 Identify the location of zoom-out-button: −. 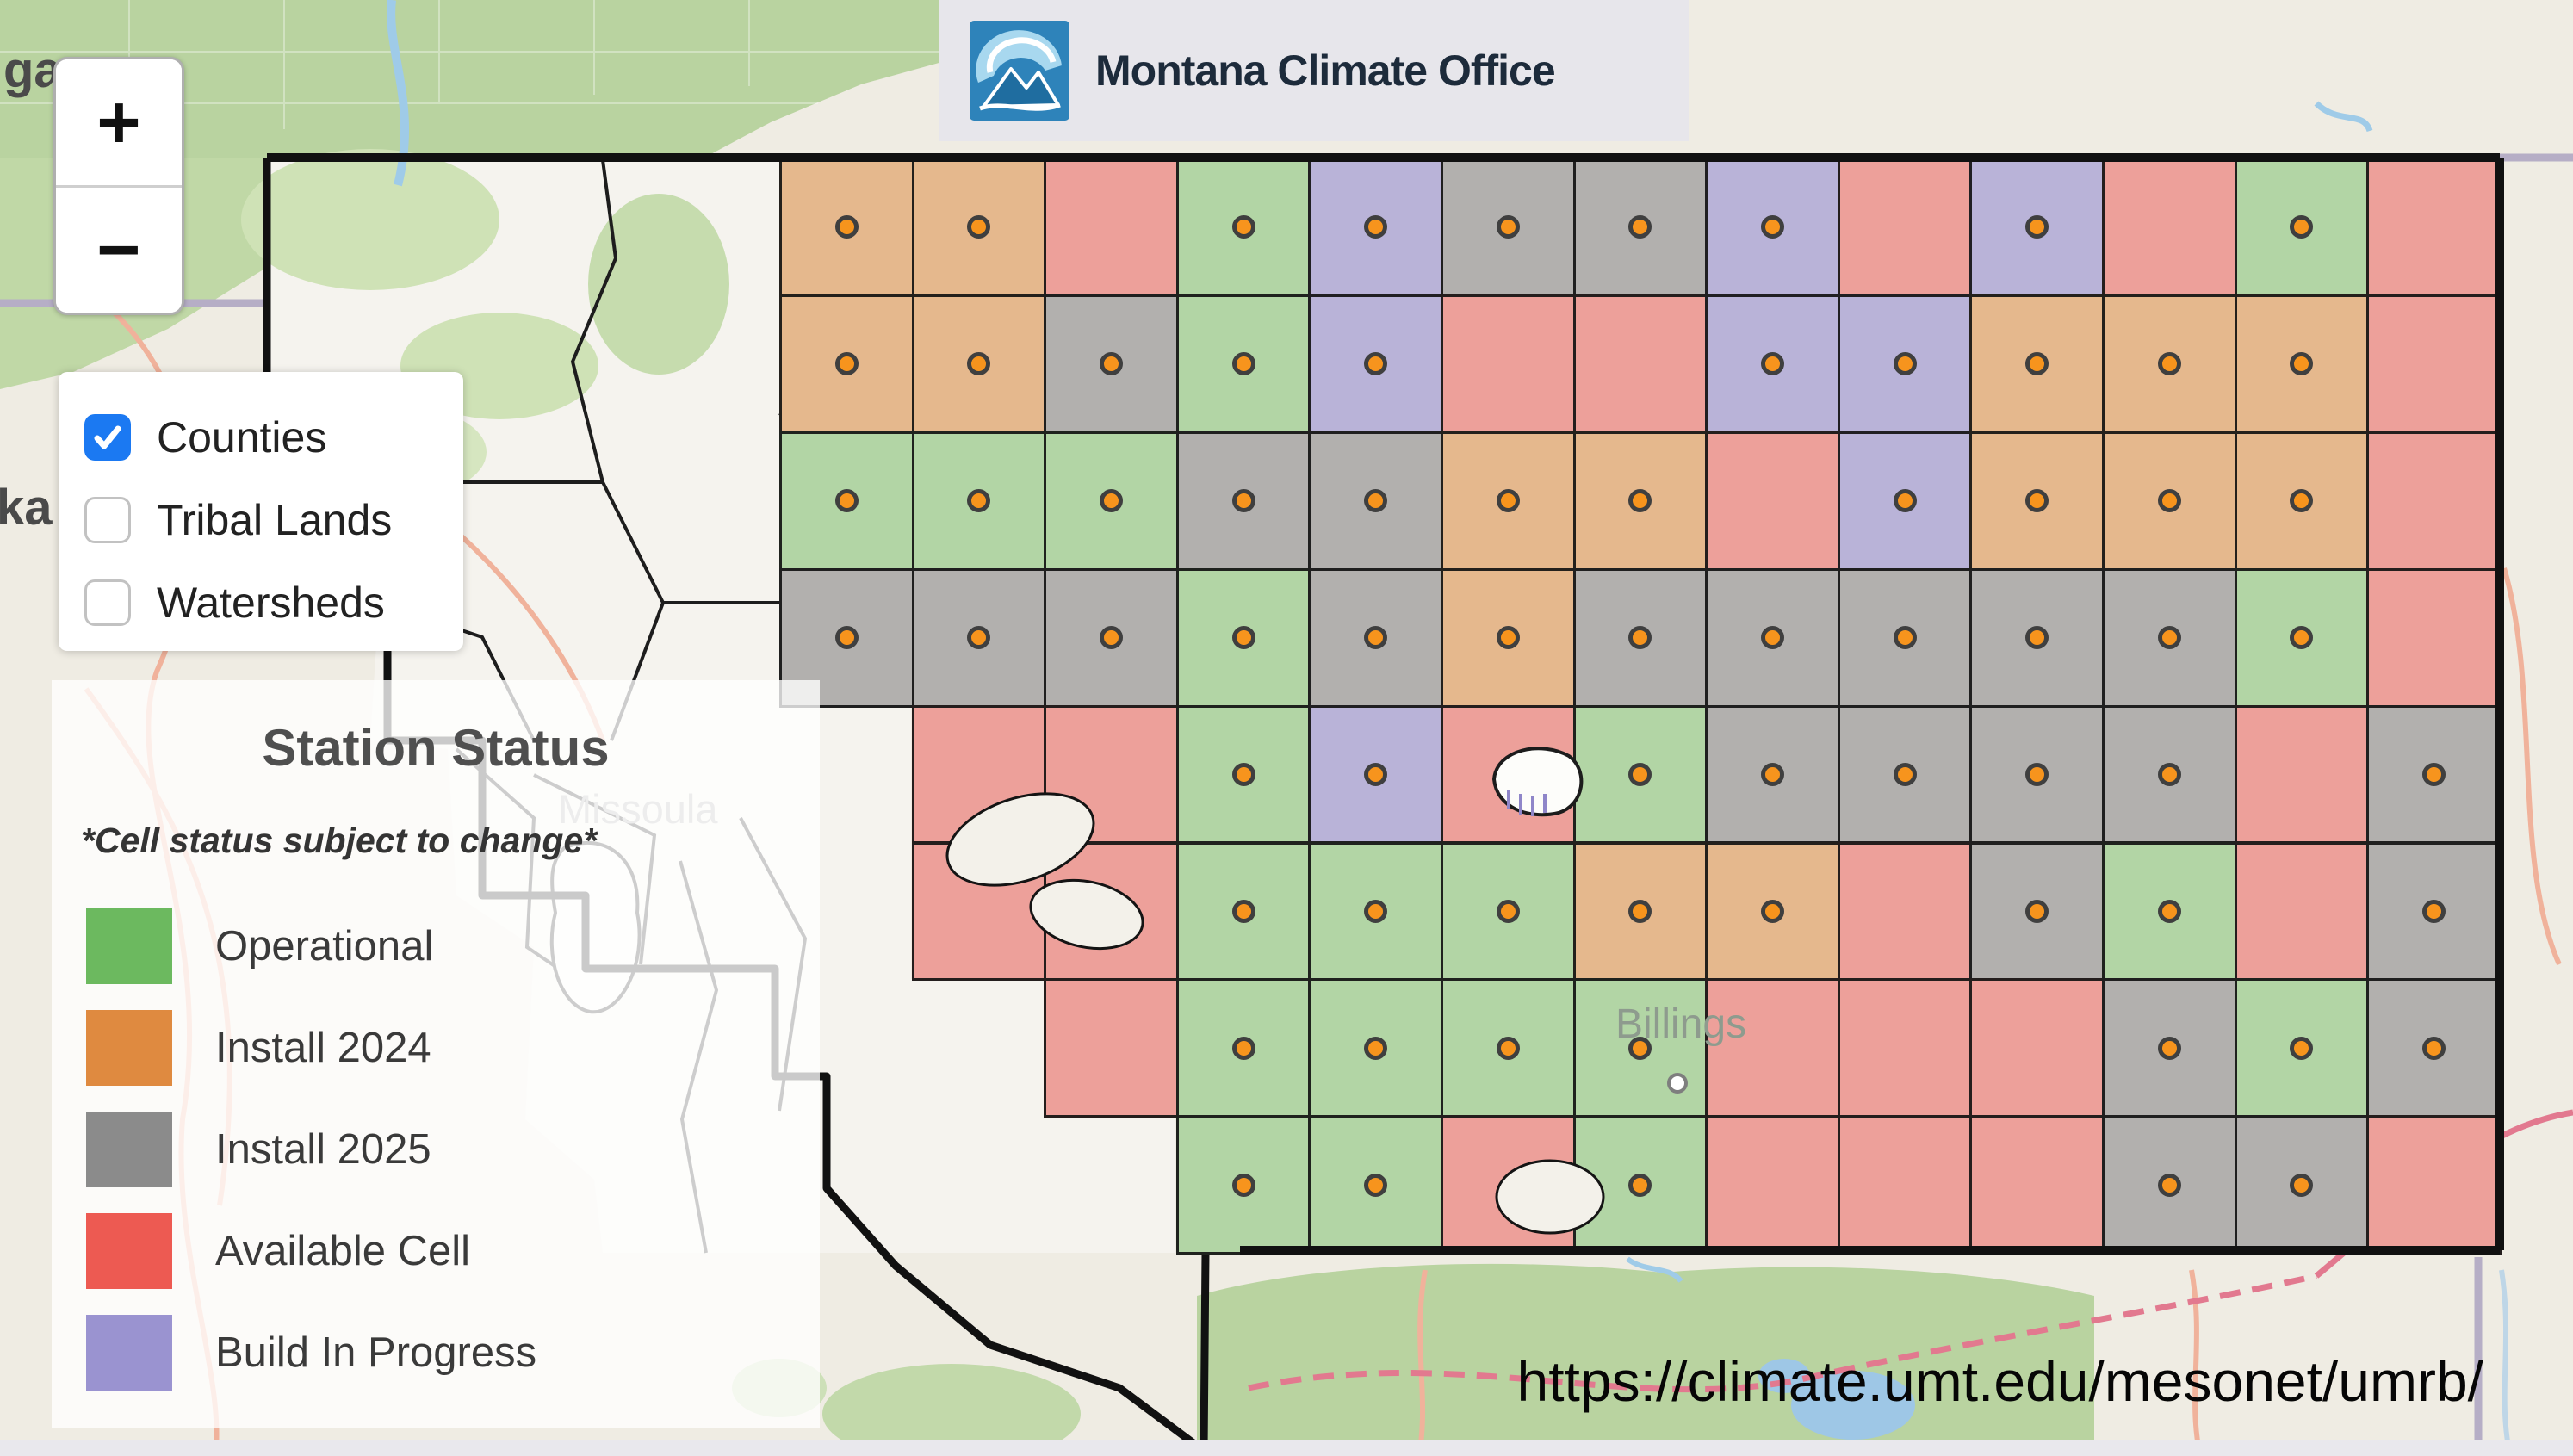
(119, 250).